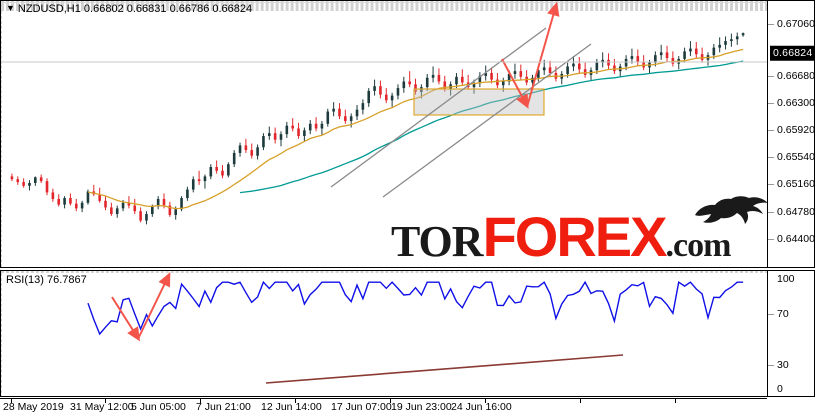 The height and width of the screenshot is (419, 815). Describe the element at coordinates (10, 8) in the screenshot. I see `chart-dropdown-icon: ▼` at that location.